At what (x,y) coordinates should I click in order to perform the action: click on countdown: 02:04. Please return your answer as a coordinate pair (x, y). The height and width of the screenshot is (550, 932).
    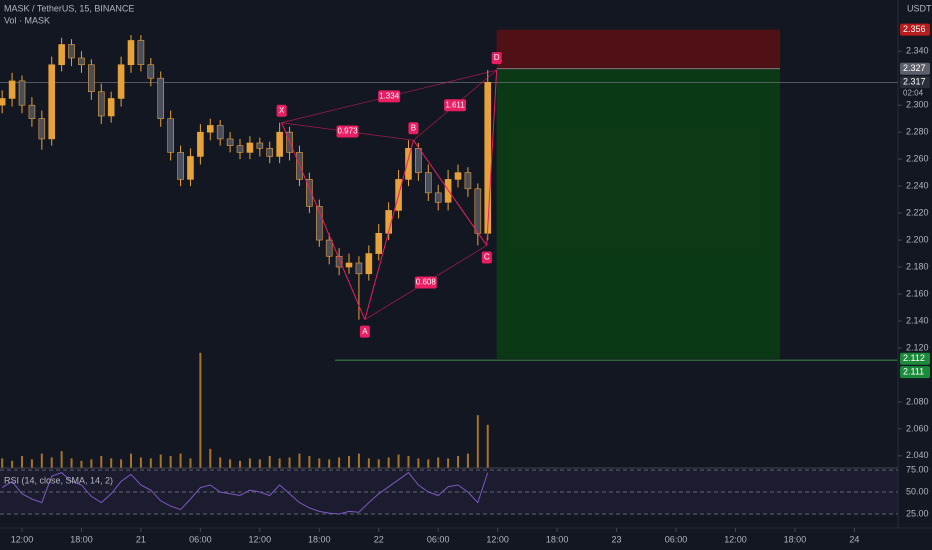
    Looking at the image, I should click on (913, 92).